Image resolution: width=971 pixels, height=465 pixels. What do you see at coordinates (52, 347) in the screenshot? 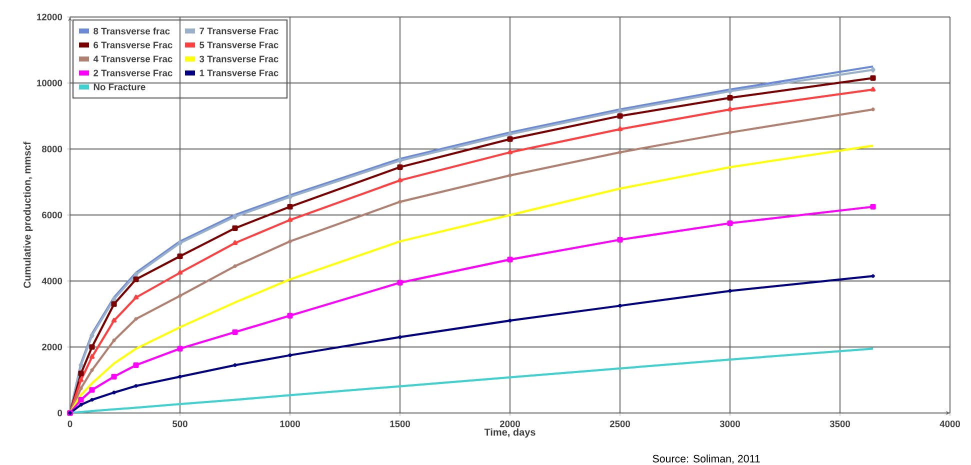
I see `y-tick-label: 2000` at bounding box center [52, 347].